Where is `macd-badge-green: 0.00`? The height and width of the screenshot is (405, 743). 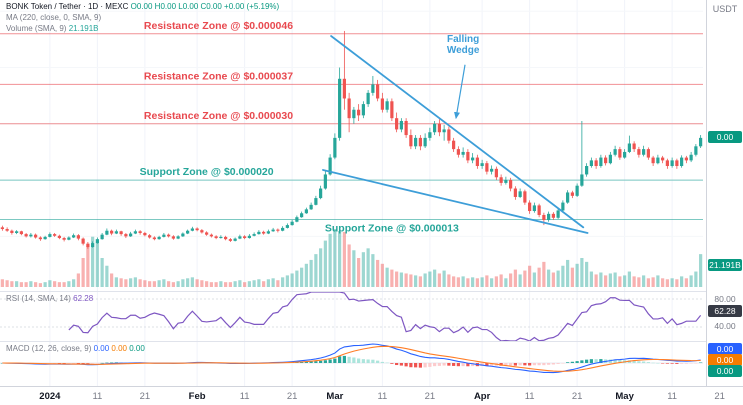 macd-badge-green: 0.00 is located at coordinates (725, 371).